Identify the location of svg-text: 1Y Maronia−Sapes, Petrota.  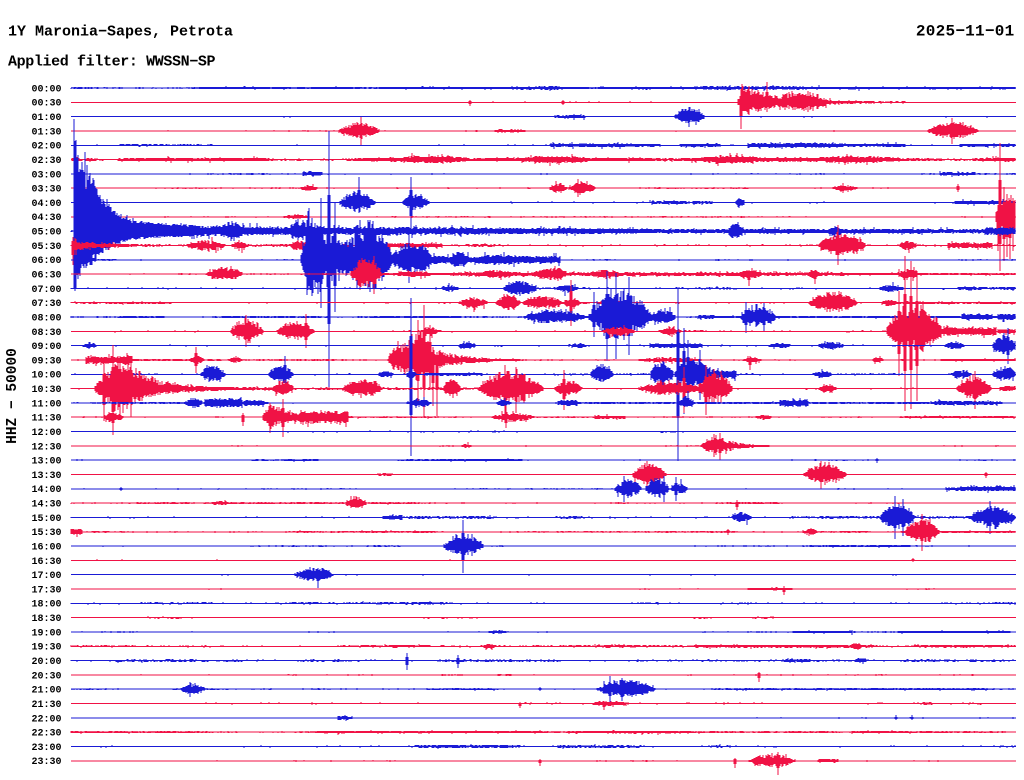
(120, 32).